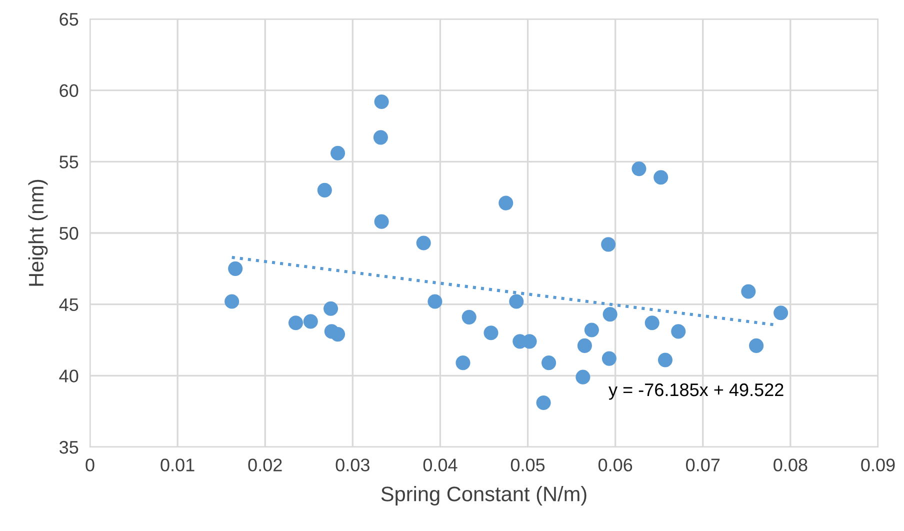  Describe the element at coordinates (38, 233) in the screenshot. I see `y-axis-title: Height (nm)` at that location.